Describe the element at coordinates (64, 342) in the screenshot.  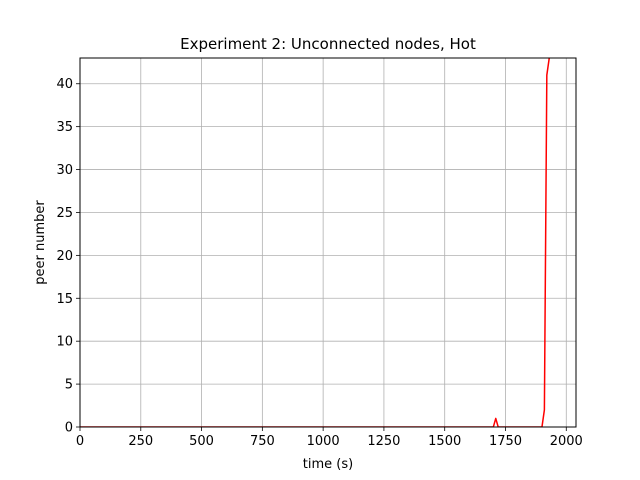
I see `y-tick-label: 10` at that location.